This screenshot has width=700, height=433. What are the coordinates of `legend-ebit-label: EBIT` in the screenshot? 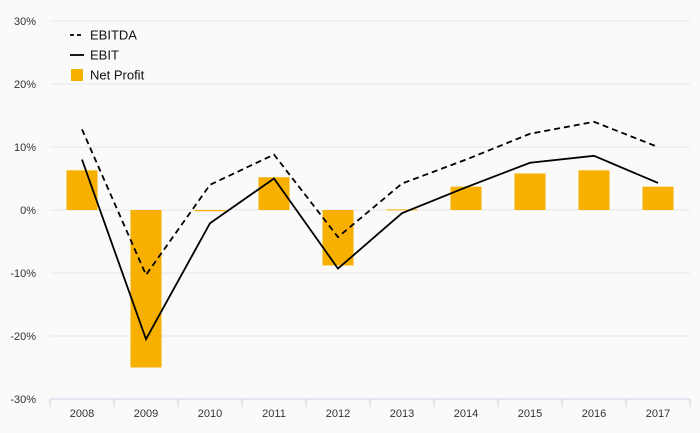 It's located at (104, 55).